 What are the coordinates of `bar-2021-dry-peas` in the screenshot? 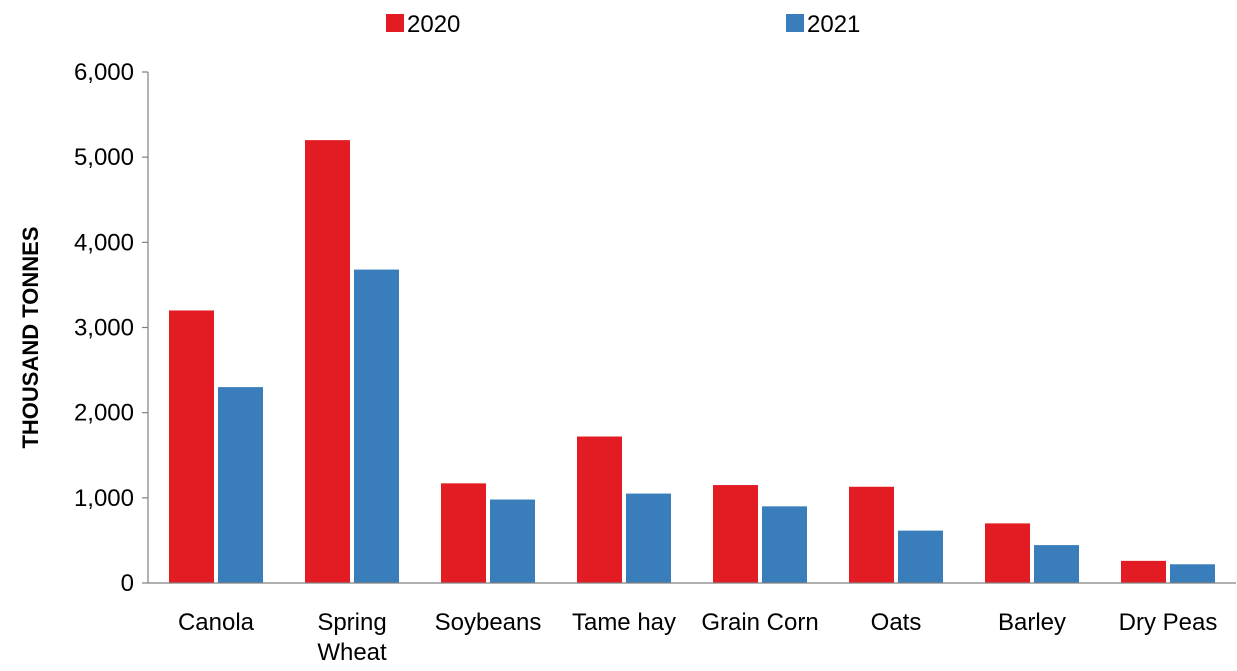 It's located at (1192, 573).